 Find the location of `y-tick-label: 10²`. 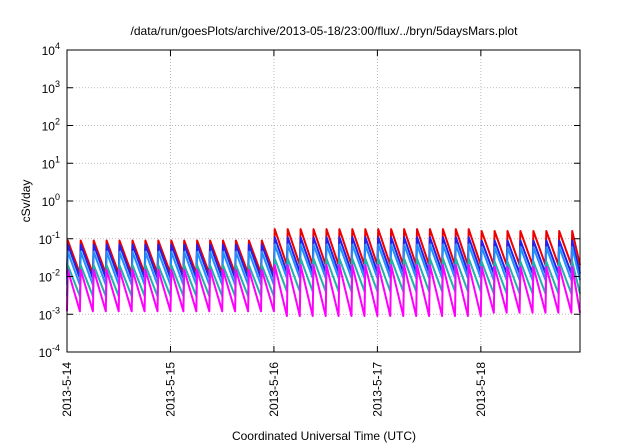

y-tick-label: 10² is located at coordinates (51, 125).